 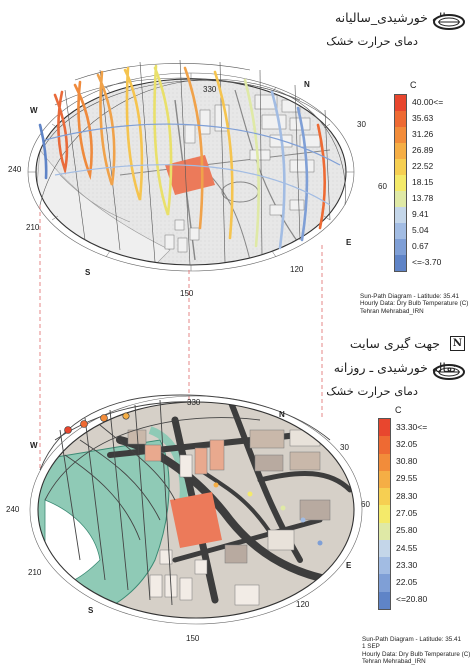 What do you see at coordinates (349, 242) in the screenshot?
I see `top-label-E: E` at bounding box center [349, 242].